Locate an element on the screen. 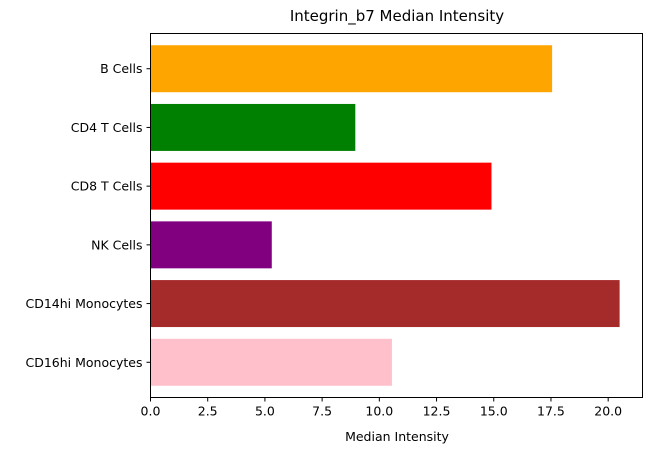 Image resolution: width=659 pixels, height=453 pixels. x-tick-label: 2.5 is located at coordinates (208, 411).